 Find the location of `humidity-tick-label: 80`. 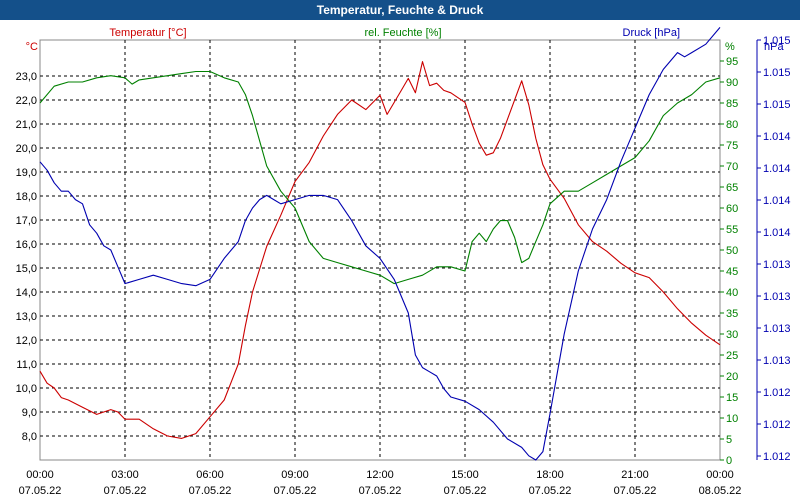

humidity-tick-label: 80 is located at coordinates (732, 125).